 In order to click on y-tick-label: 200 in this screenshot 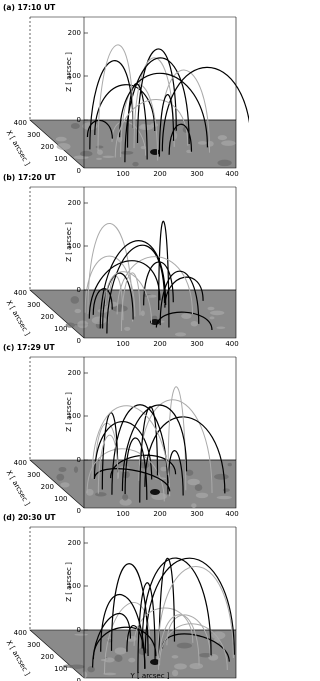, I will do `click(159, 344)`.